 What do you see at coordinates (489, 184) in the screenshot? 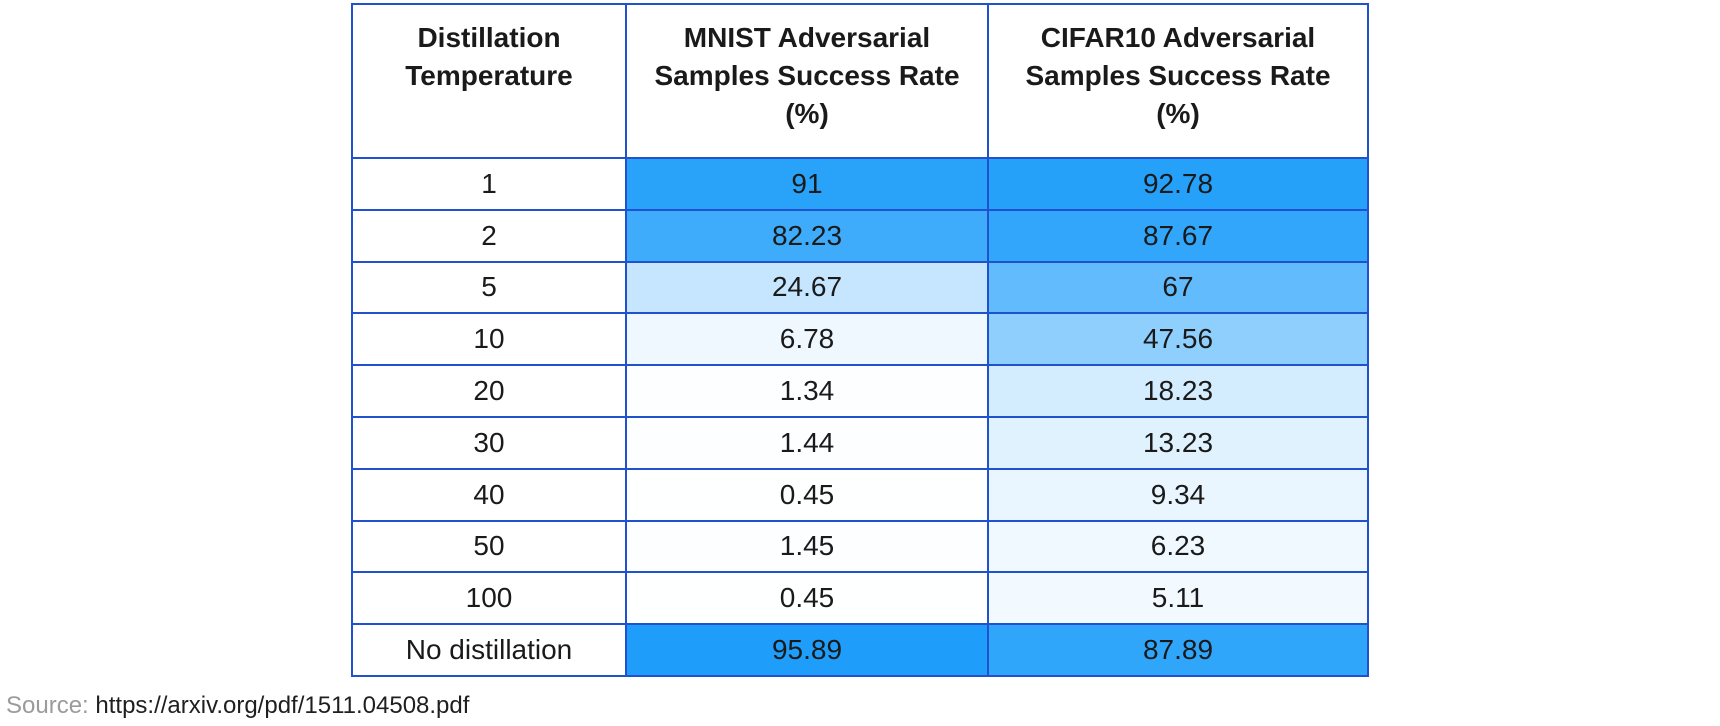
I see `row-label-temperature: 1` at bounding box center [489, 184].